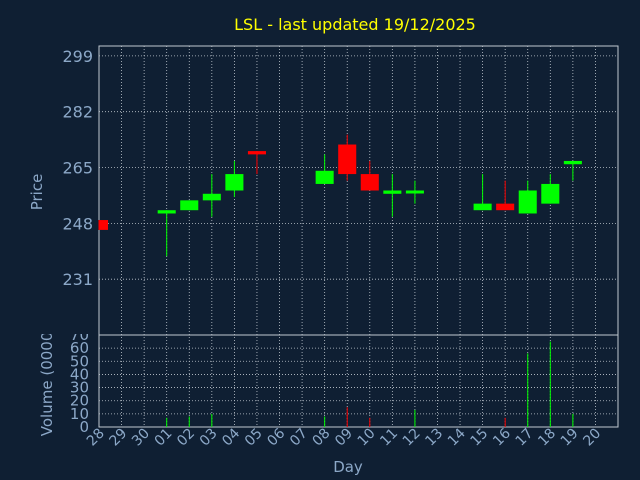  I want to click on x-tick-label: 03, so click(209, 438).